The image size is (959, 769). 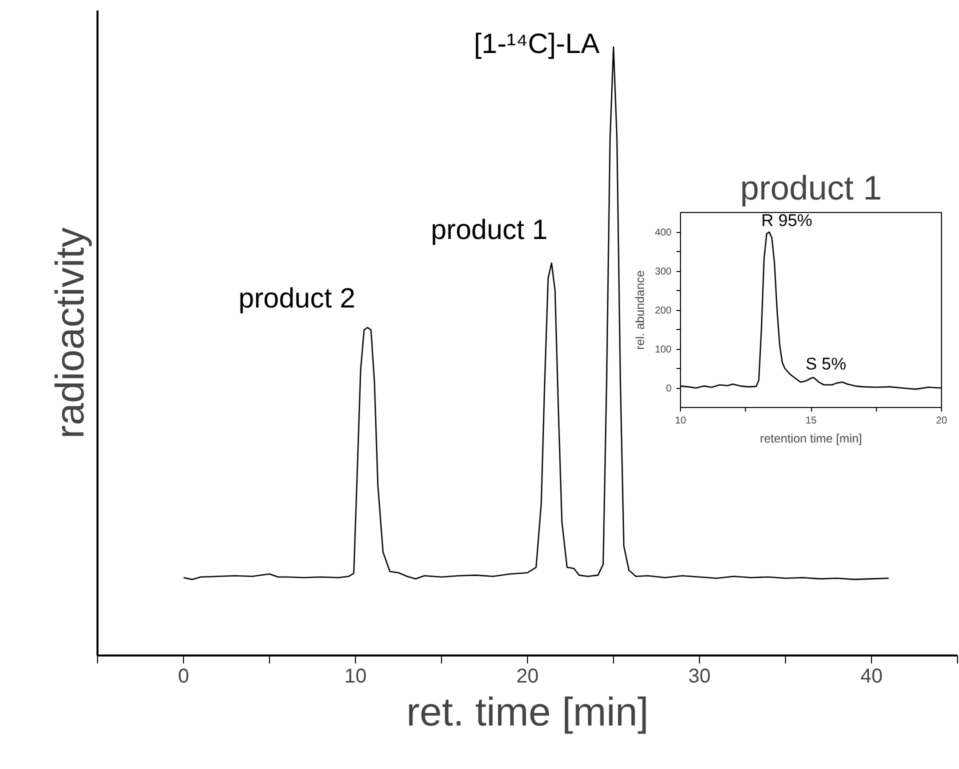 I want to click on y-axis-title: radioactivity, so click(x=70, y=333).